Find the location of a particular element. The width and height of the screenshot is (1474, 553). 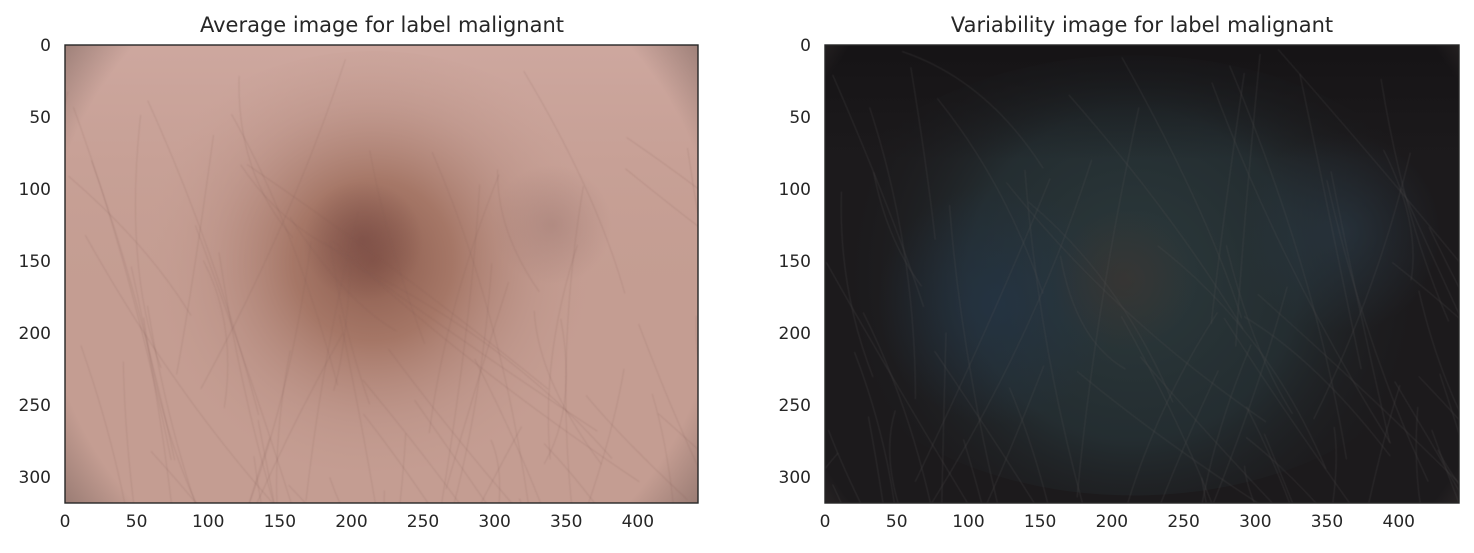

chart-title: Average image for label malignant is located at coordinates (382, 25).